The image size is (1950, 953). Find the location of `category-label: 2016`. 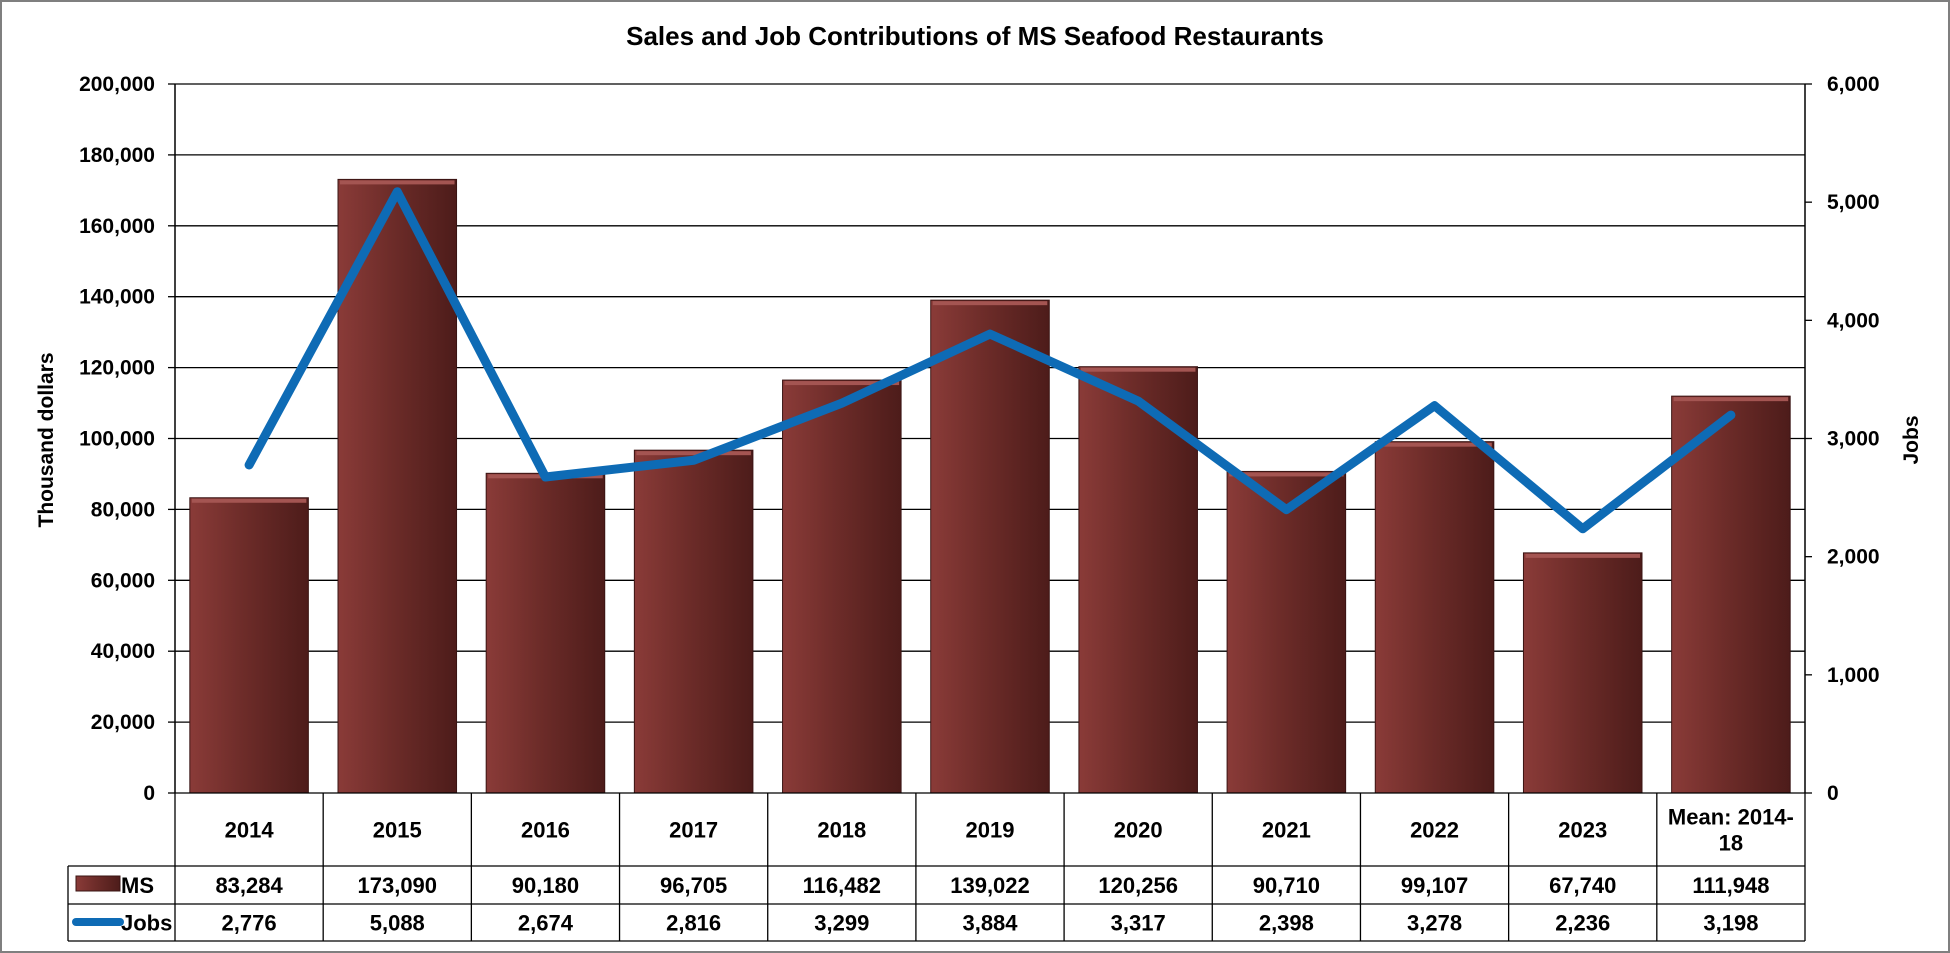

category-label: 2016 is located at coordinates (545, 830).